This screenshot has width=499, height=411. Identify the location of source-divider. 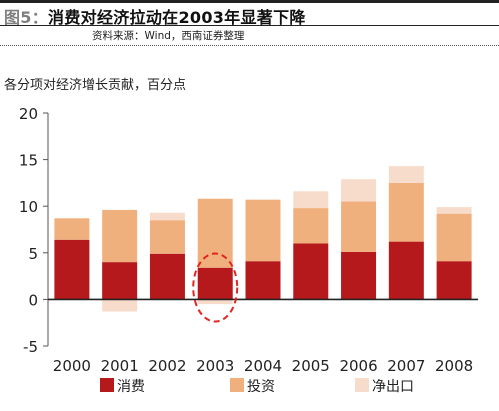
(249, 45).